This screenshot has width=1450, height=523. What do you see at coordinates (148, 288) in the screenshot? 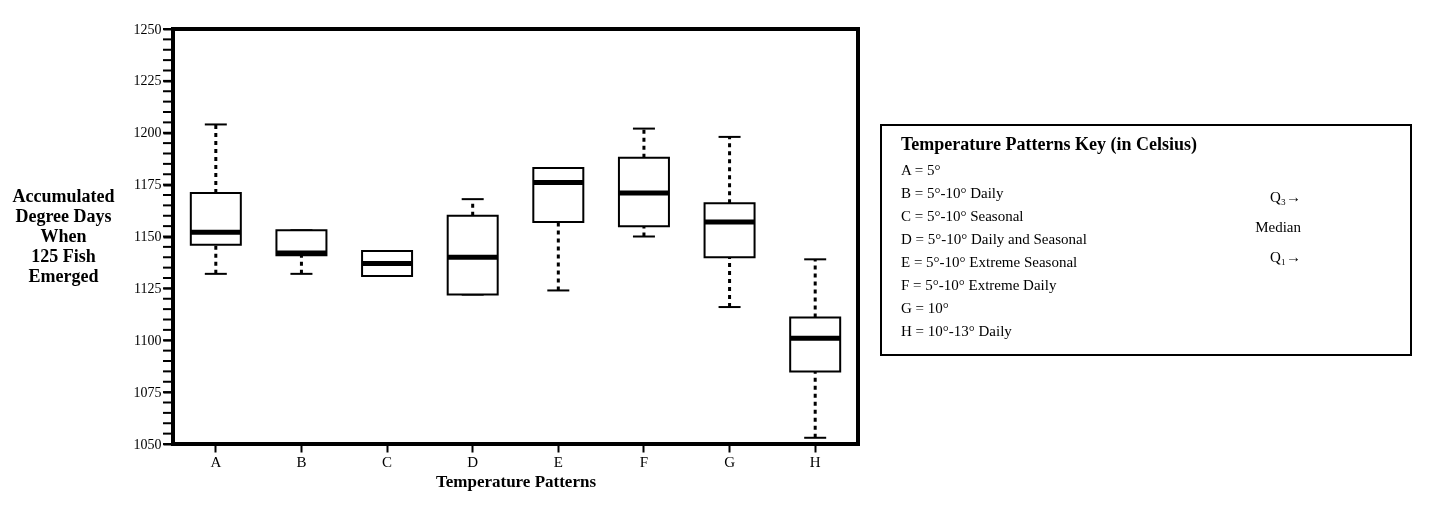
I see `y-tick-label: 1125` at bounding box center [148, 288].